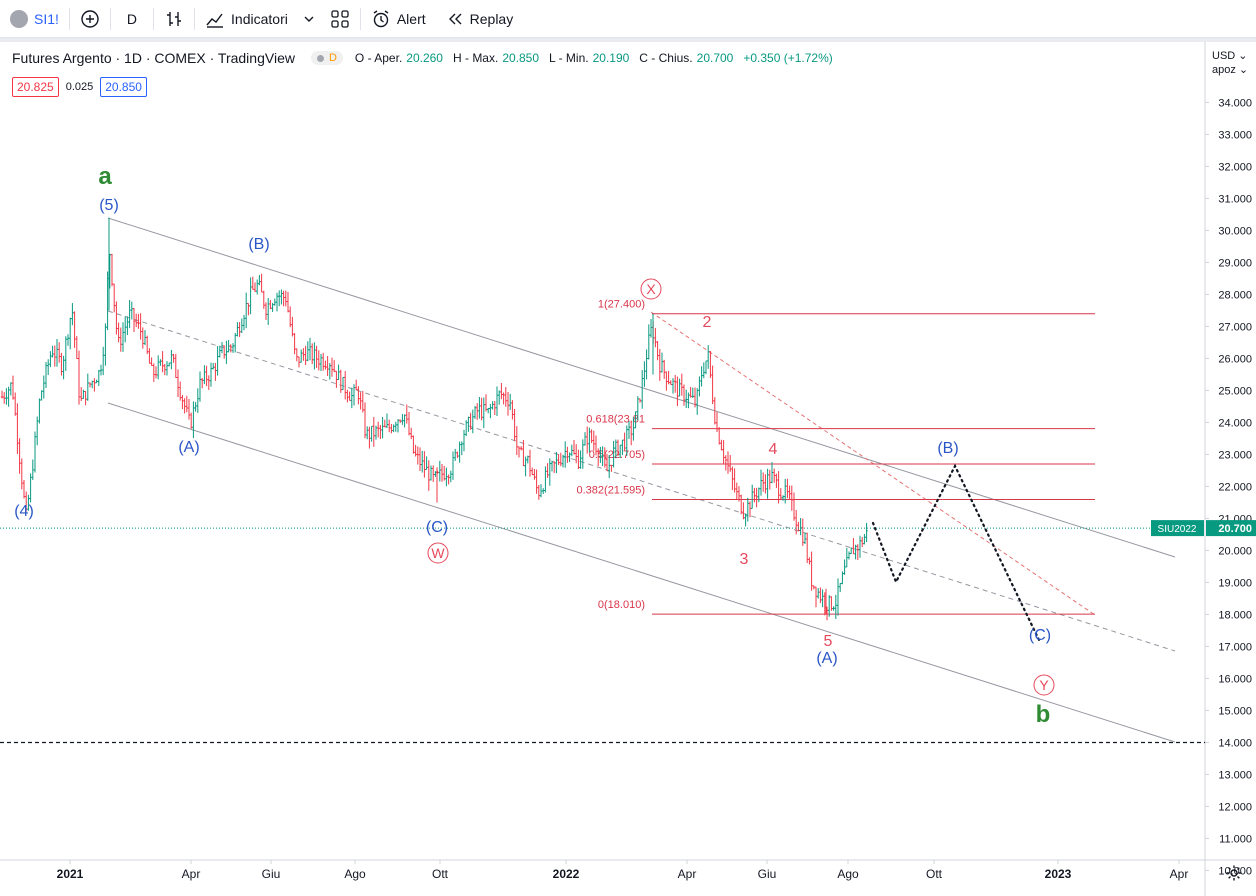 The image size is (1256, 896). I want to click on price-axis-controls: USD ⌄ apoz ⌄, so click(1230, 63).